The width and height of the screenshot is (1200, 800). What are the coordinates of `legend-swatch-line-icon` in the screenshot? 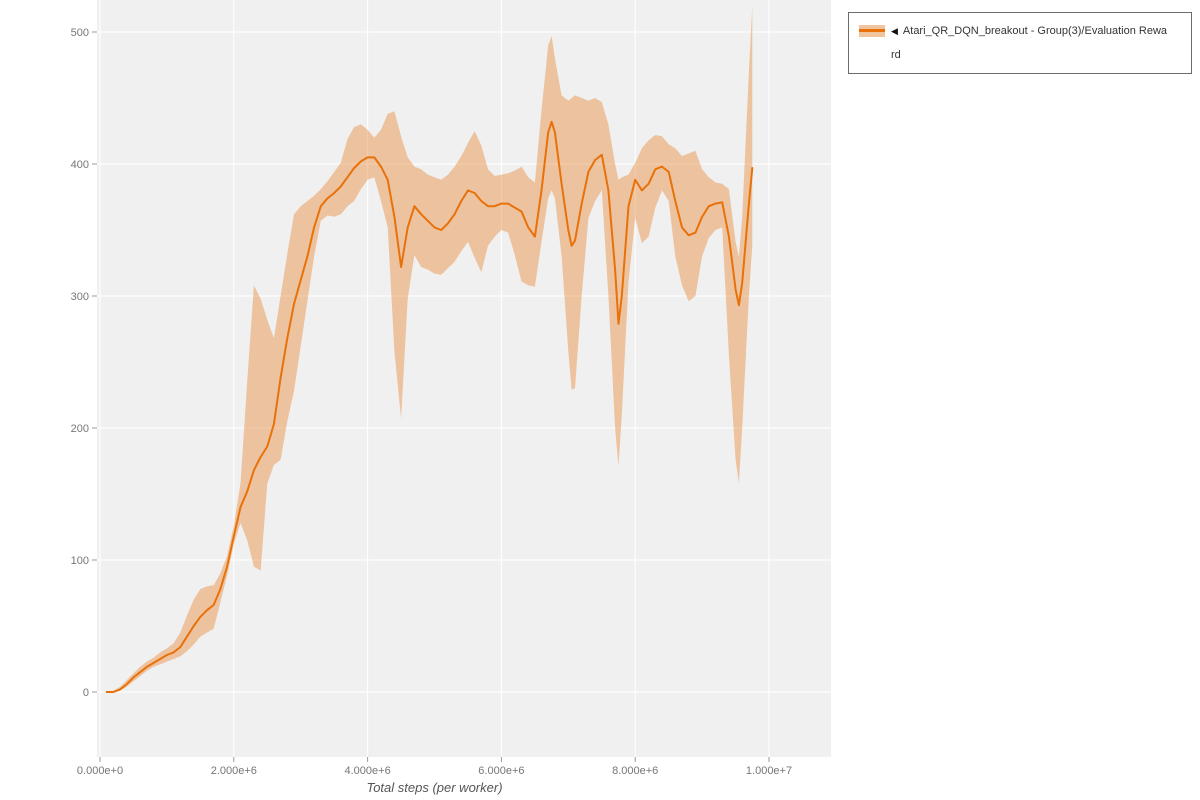 It's located at (872, 30).